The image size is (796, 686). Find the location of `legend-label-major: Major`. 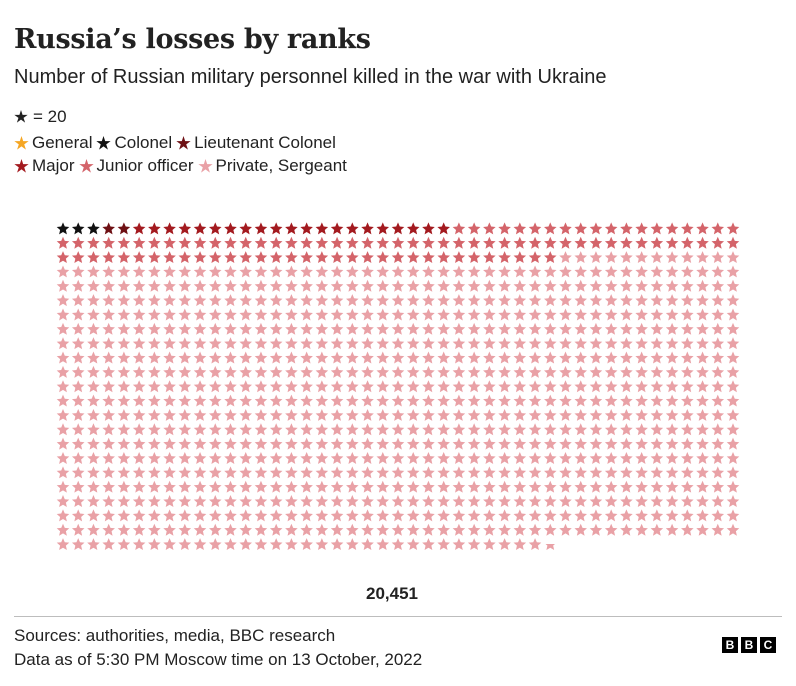

legend-label-major: Major is located at coordinates (53, 165).